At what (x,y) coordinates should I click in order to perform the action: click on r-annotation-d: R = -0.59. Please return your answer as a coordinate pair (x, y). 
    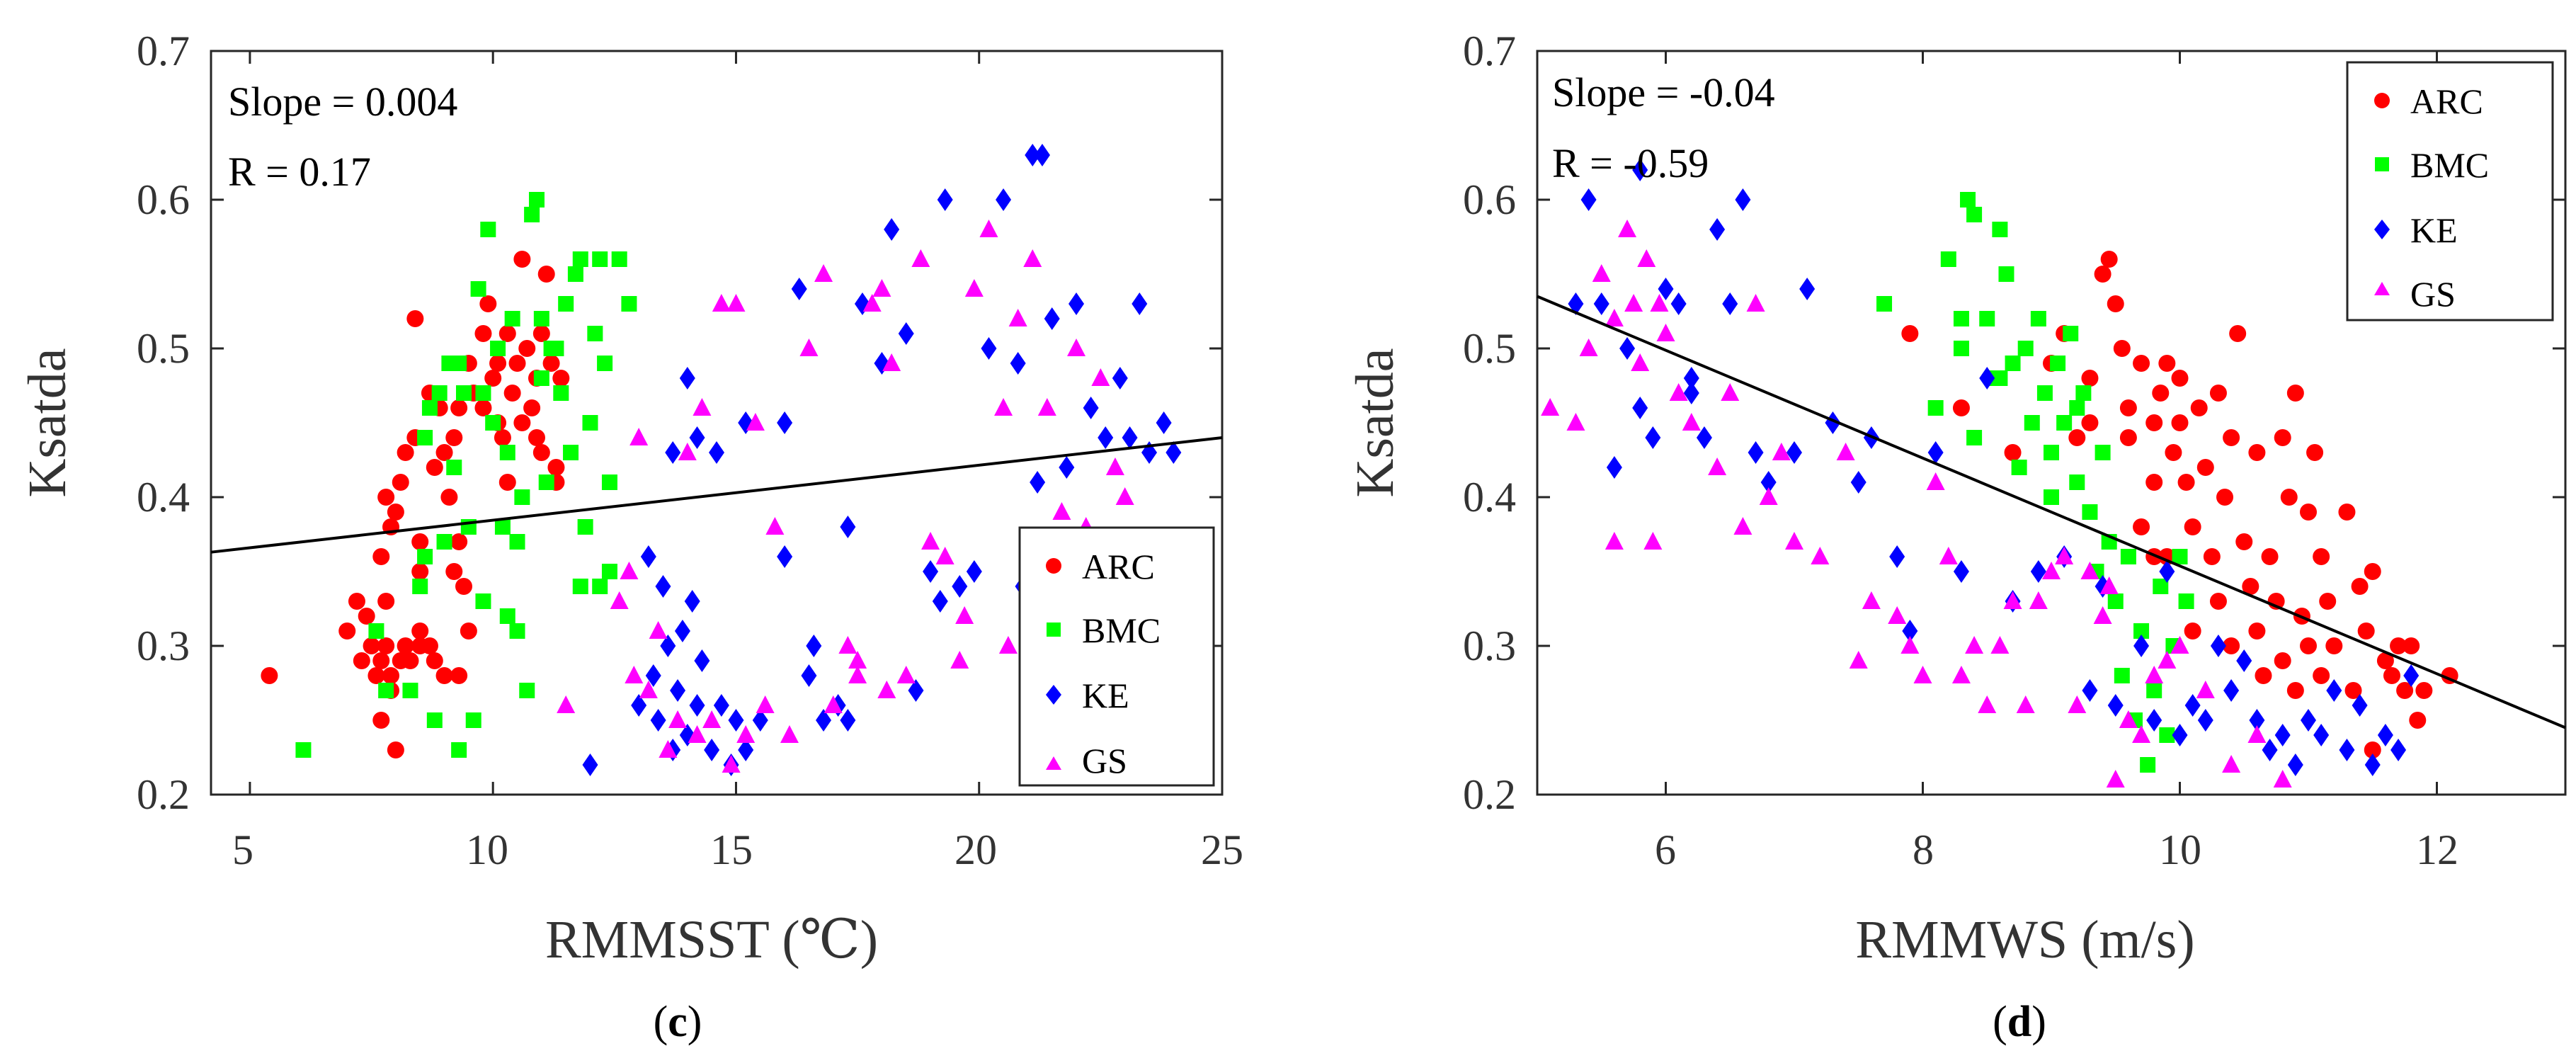
    Looking at the image, I should click on (1631, 163).